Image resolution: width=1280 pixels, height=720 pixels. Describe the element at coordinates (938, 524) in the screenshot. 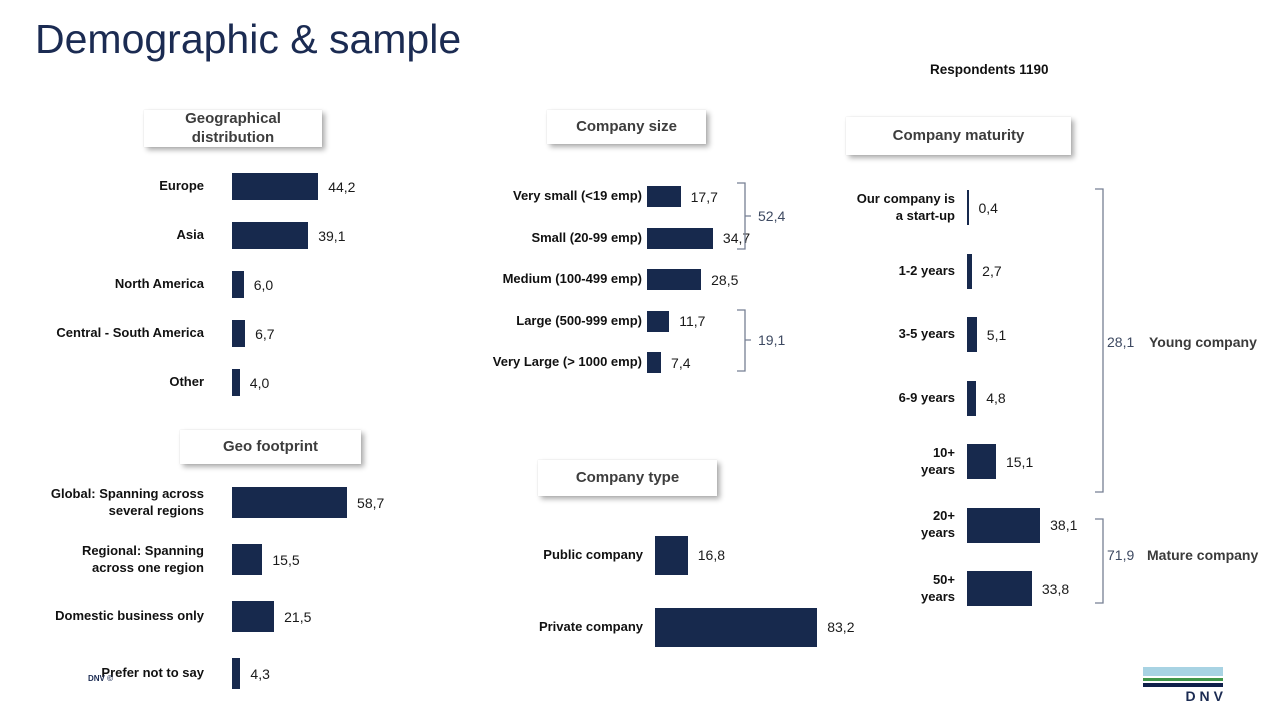

I see `category-label: 20+ years` at that location.